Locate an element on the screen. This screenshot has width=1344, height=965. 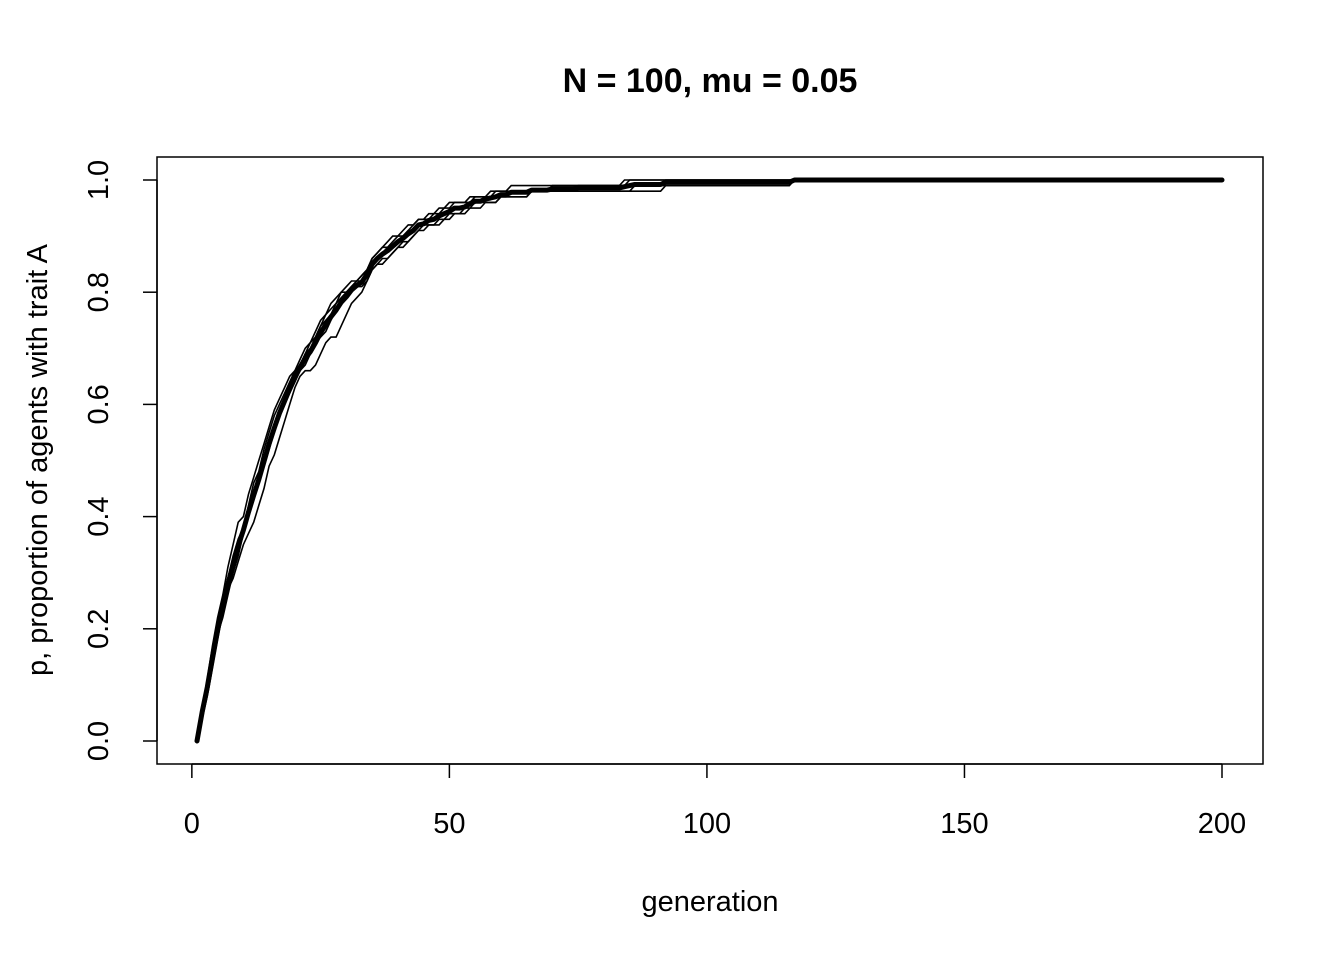
y-tick-label: 0.4 is located at coordinates (99, 516).